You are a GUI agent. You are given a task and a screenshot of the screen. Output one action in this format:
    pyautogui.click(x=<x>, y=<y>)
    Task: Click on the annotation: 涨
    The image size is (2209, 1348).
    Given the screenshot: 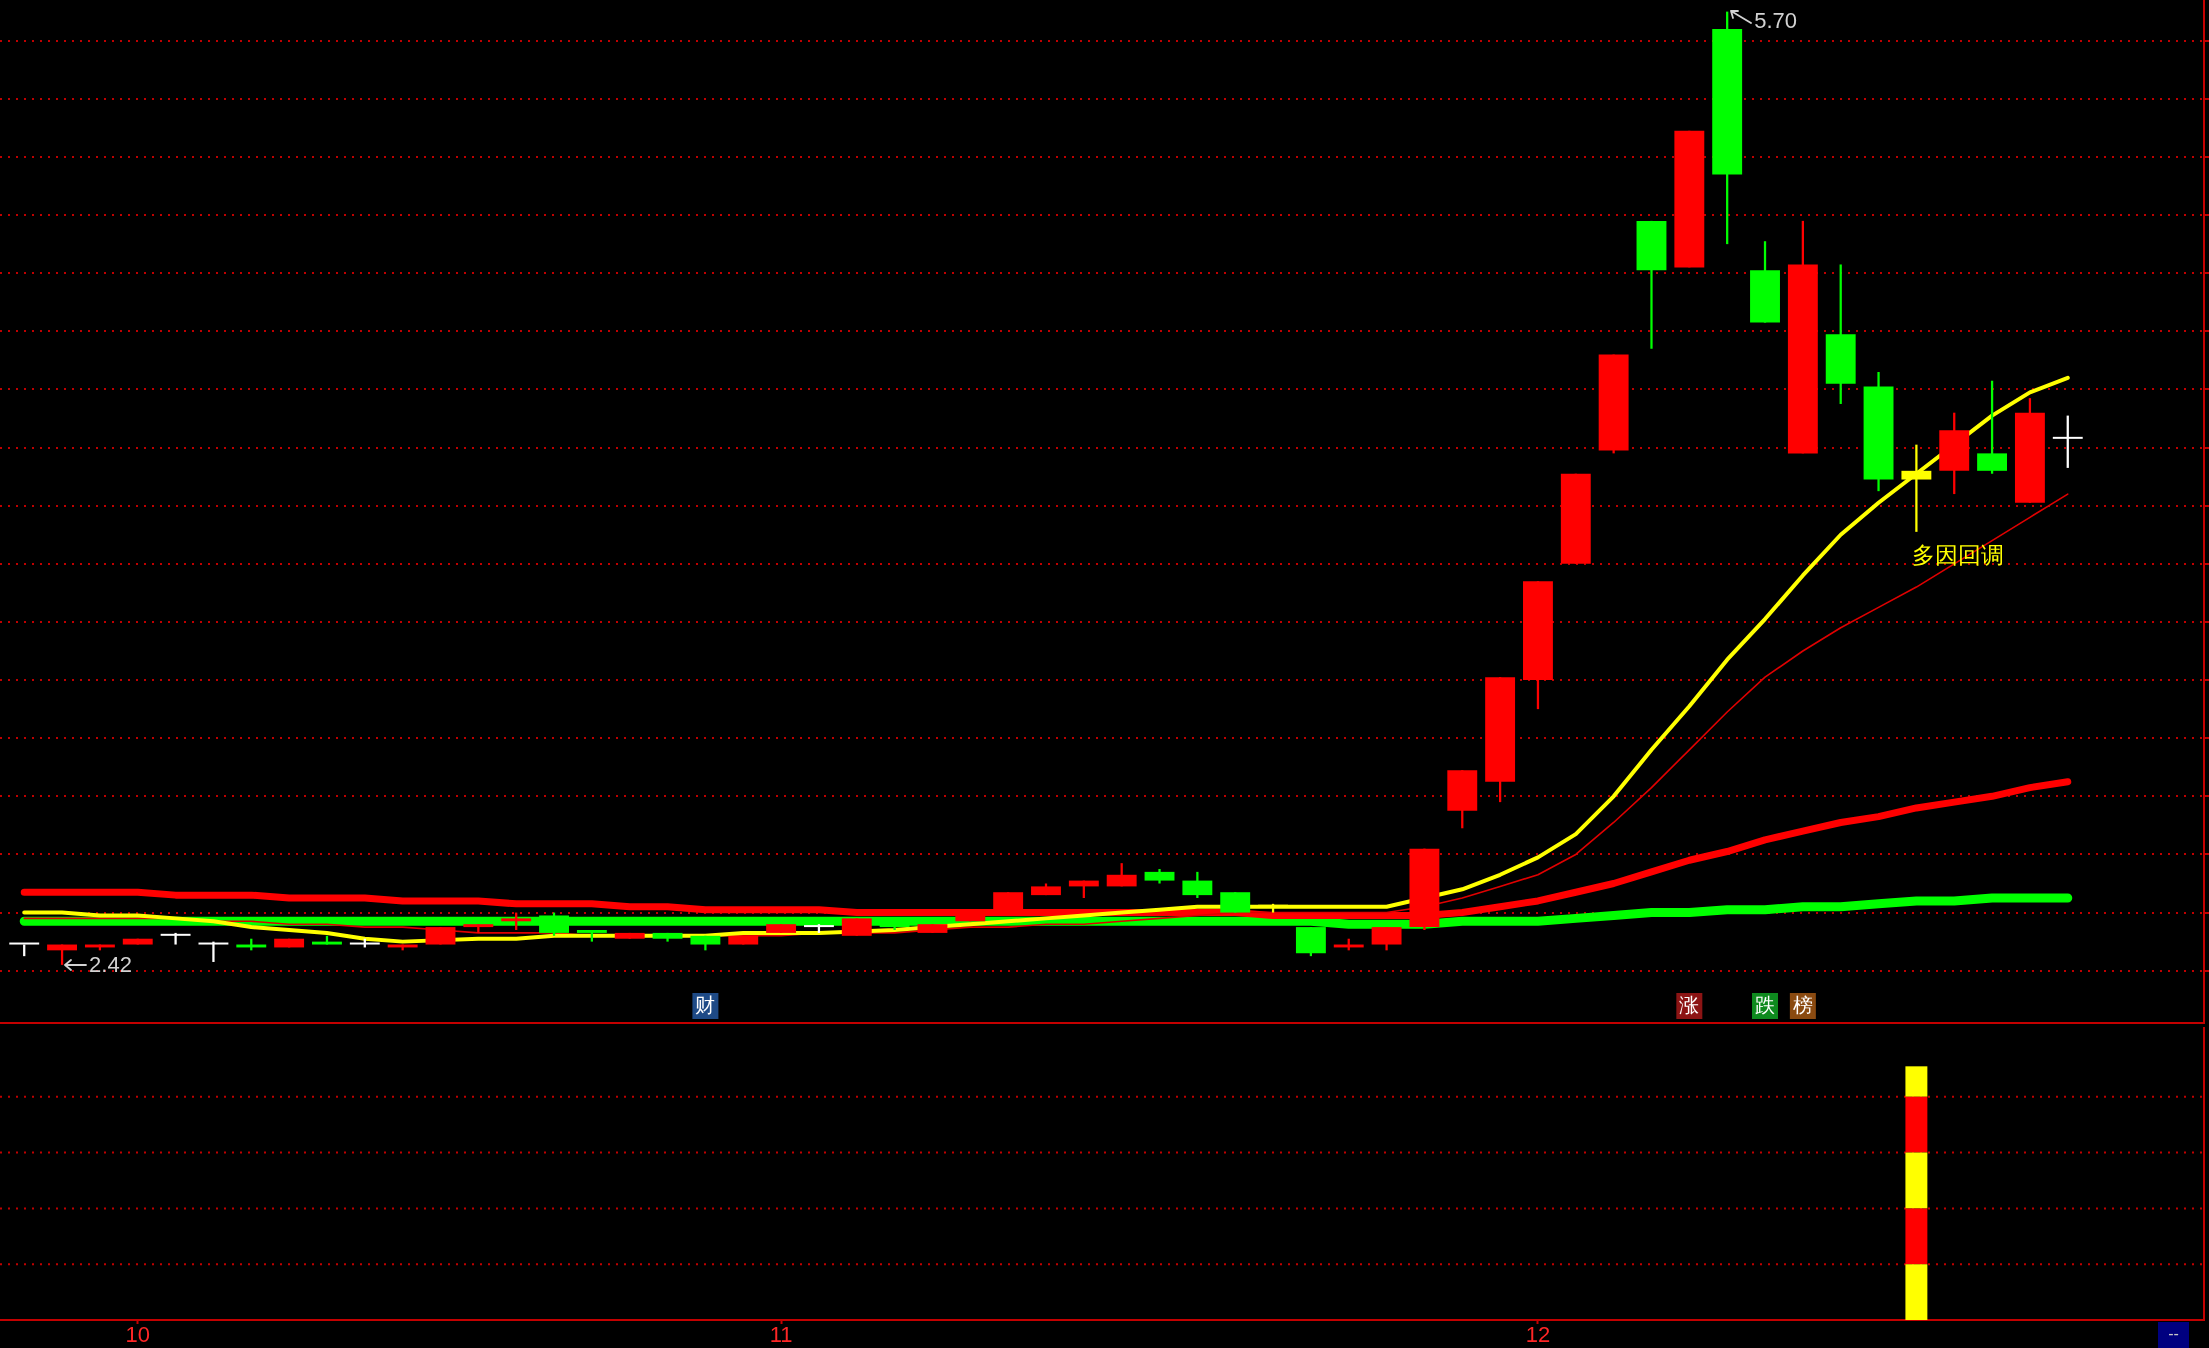 What is the action you would take?
    pyautogui.click(x=1689, y=1004)
    